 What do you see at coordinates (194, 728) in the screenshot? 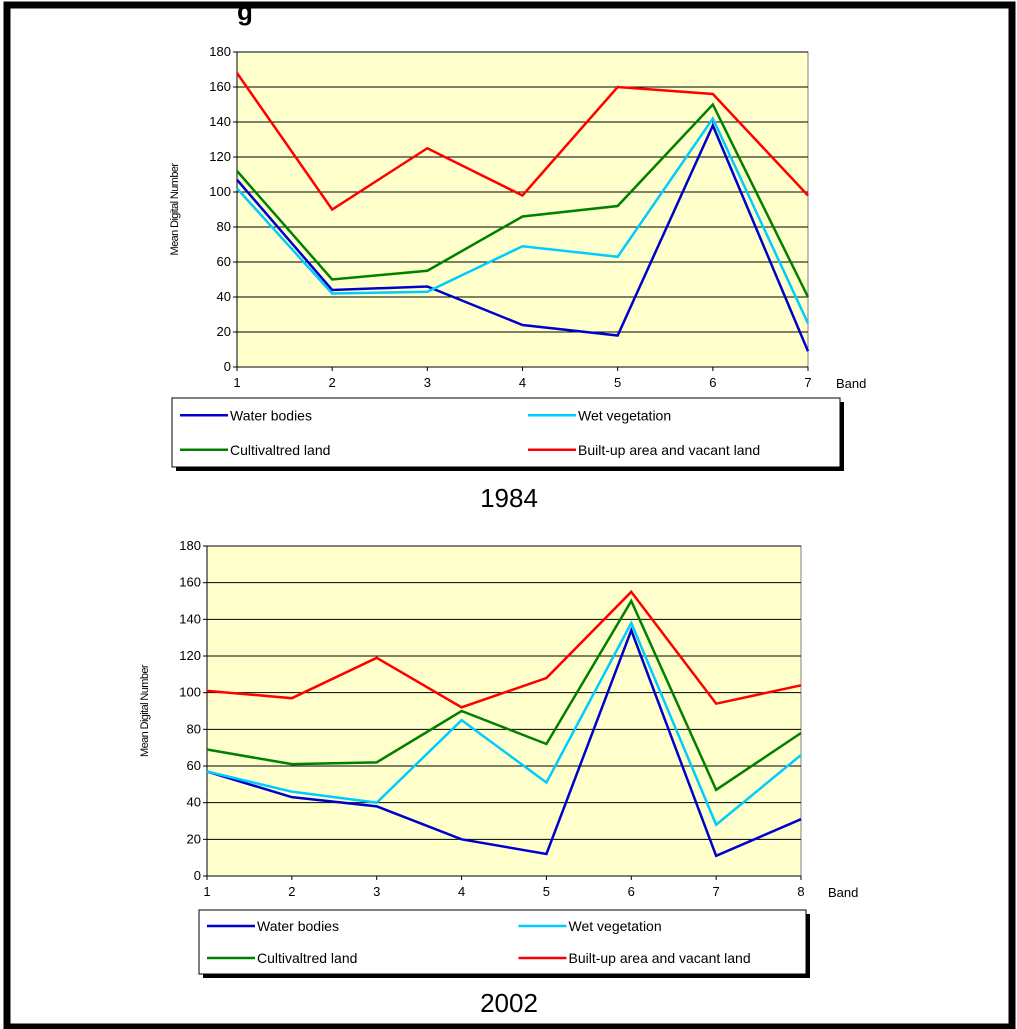
I see `y-tick-label: 80` at bounding box center [194, 728].